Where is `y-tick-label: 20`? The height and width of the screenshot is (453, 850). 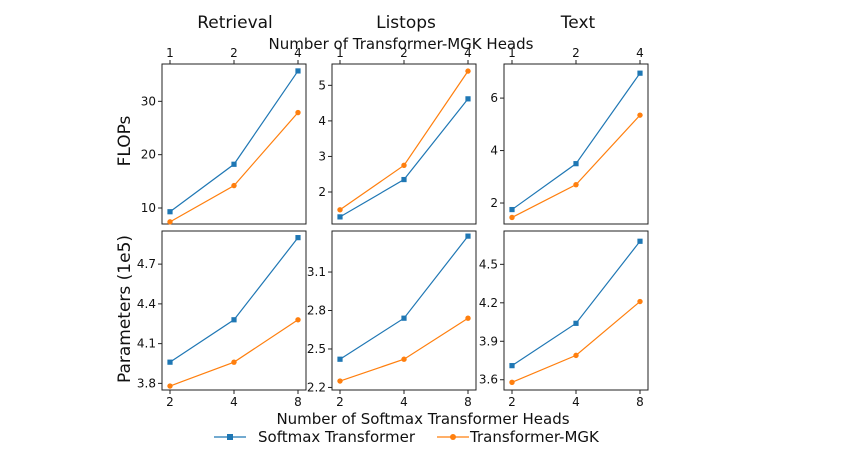 y-tick-label: 20 is located at coordinates (148, 155).